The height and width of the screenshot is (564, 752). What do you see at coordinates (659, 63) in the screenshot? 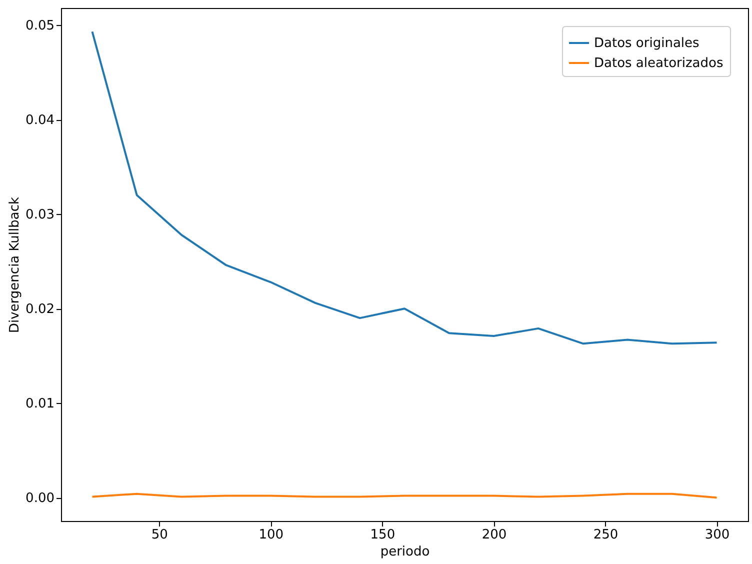
I see `legend-label: Datos aleatorizados` at bounding box center [659, 63].